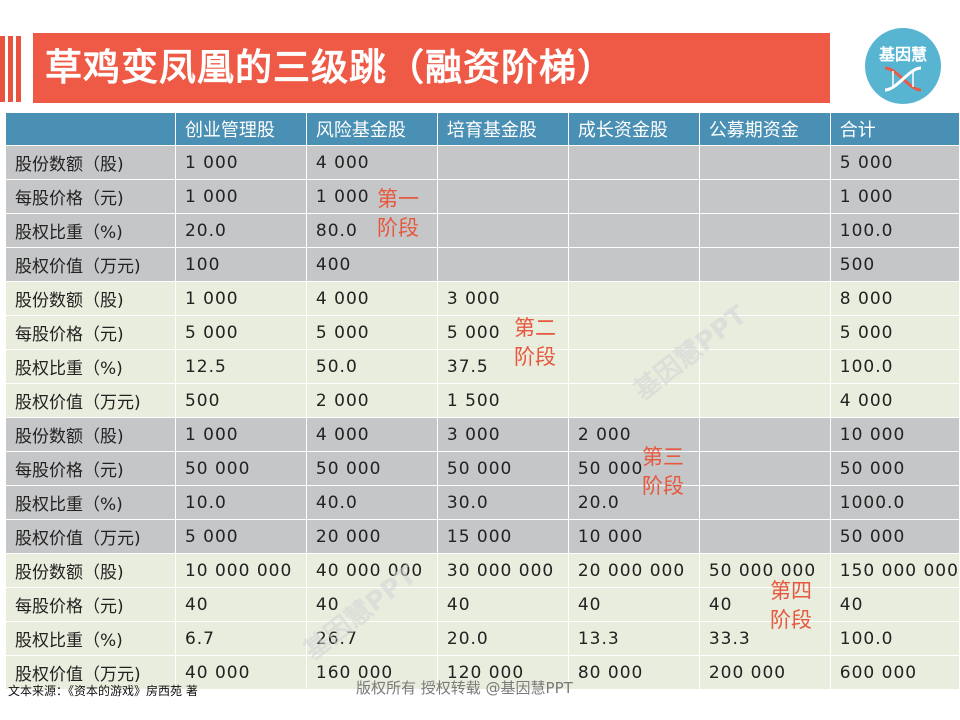 Image resolution: width=960 pixels, height=720 pixels. I want to click on table-row: 每股价格（元) 40 40 40 40 40 40, so click(482, 604).